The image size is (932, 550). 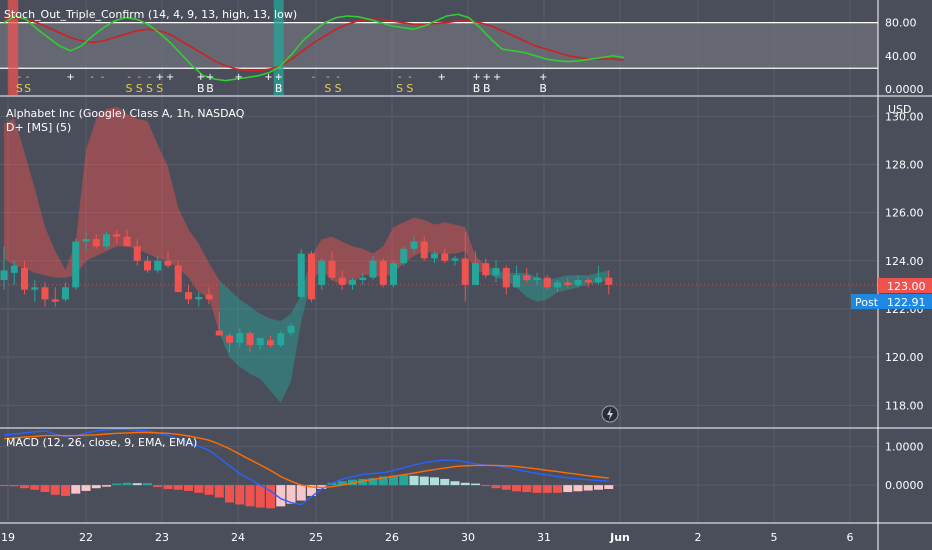 I want to click on x-axis-label: 19, so click(x=8, y=537).